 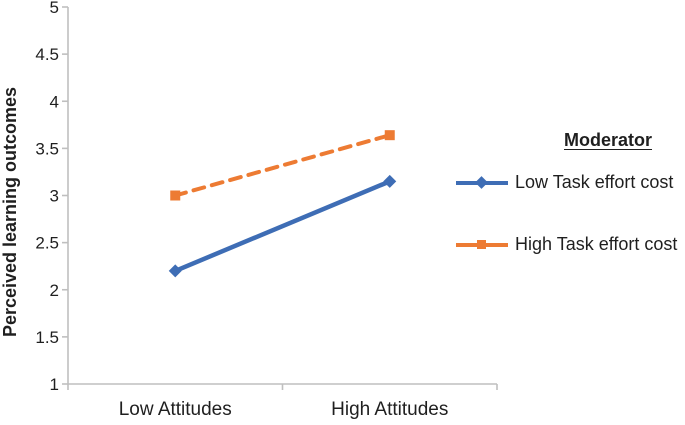 What do you see at coordinates (54, 196) in the screenshot?
I see `y-tick-label: 3` at bounding box center [54, 196].